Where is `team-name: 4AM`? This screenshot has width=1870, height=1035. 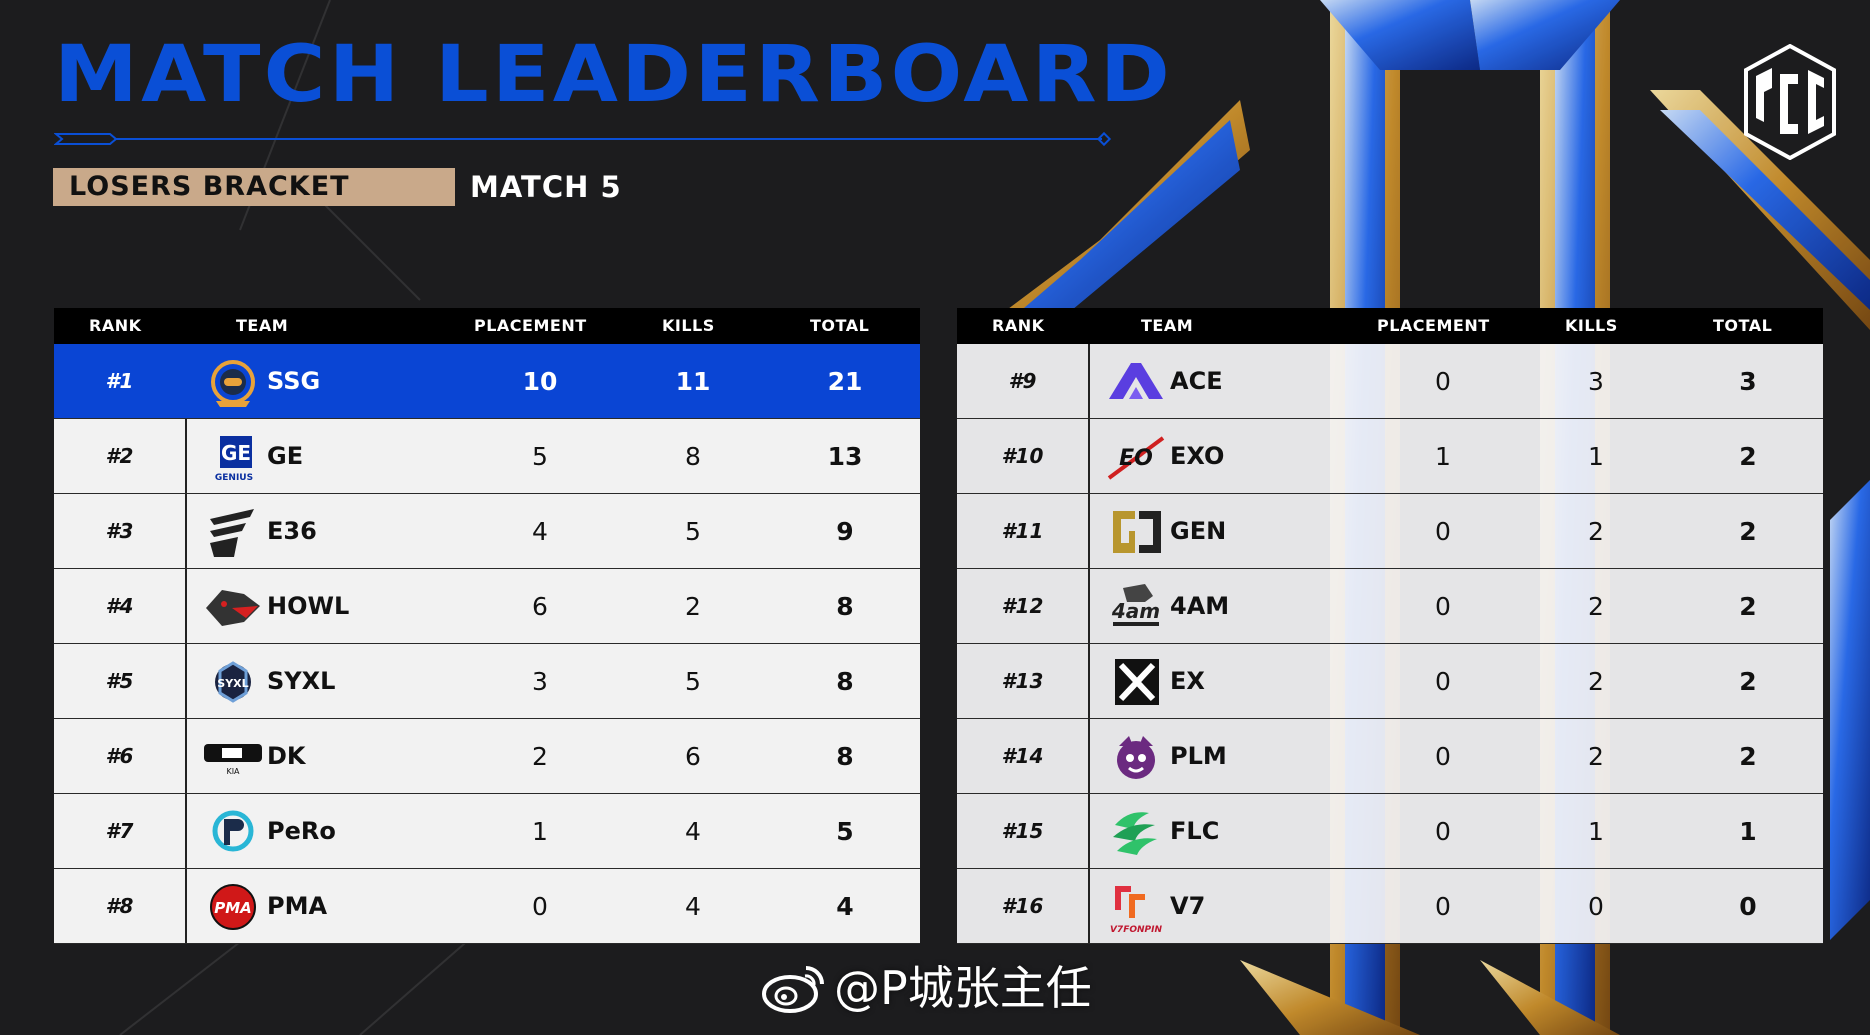 team-name: 4AM is located at coordinates (1200, 606).